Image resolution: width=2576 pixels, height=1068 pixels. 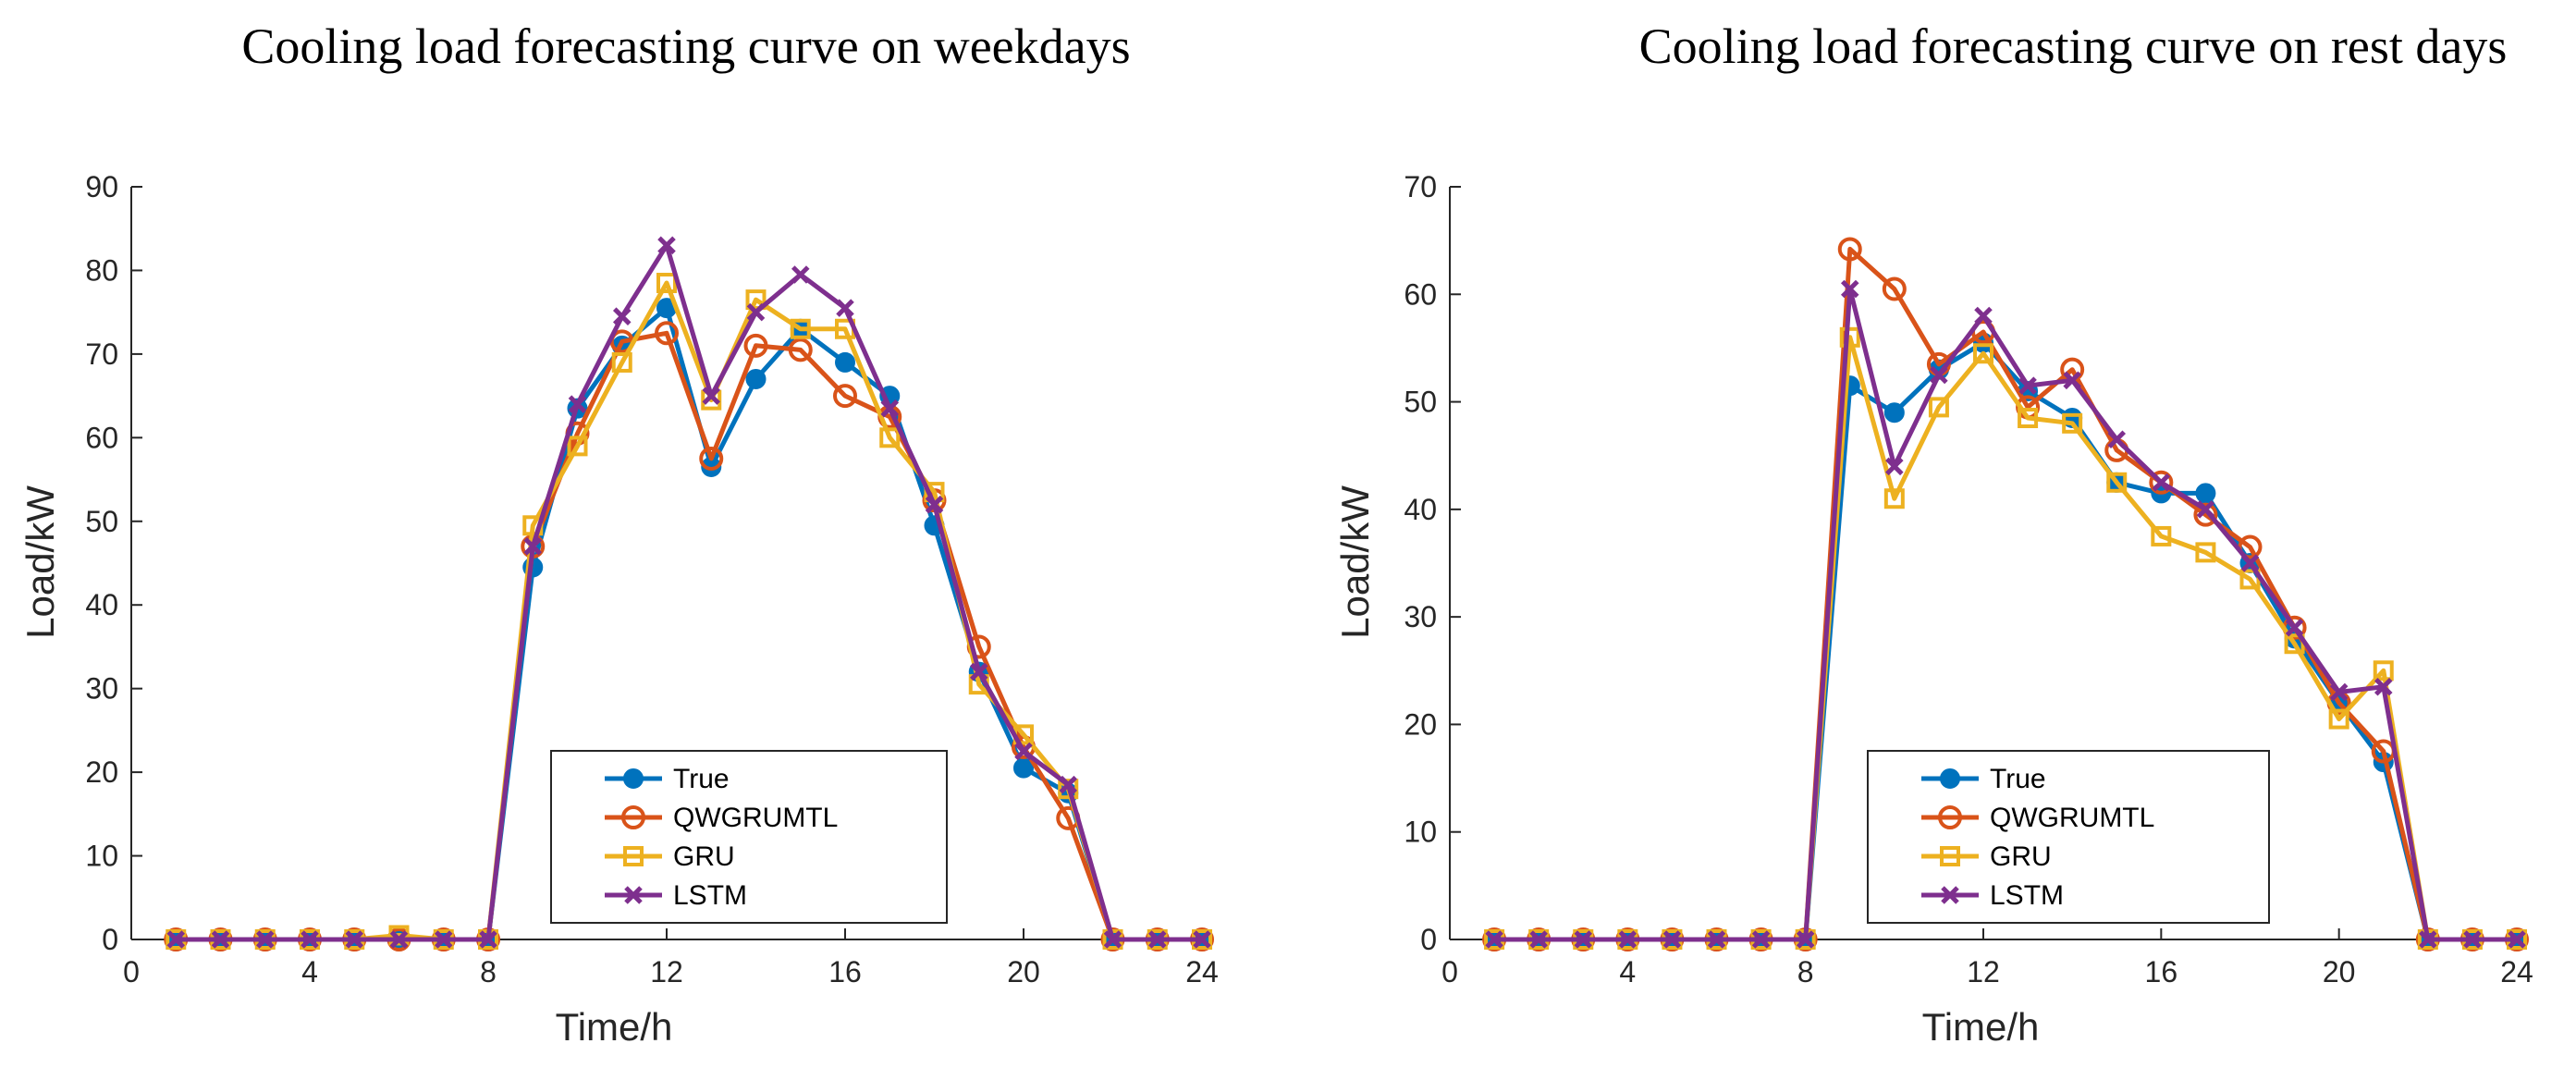 I want to click on legend-item: True, so click(x=667, y=779).